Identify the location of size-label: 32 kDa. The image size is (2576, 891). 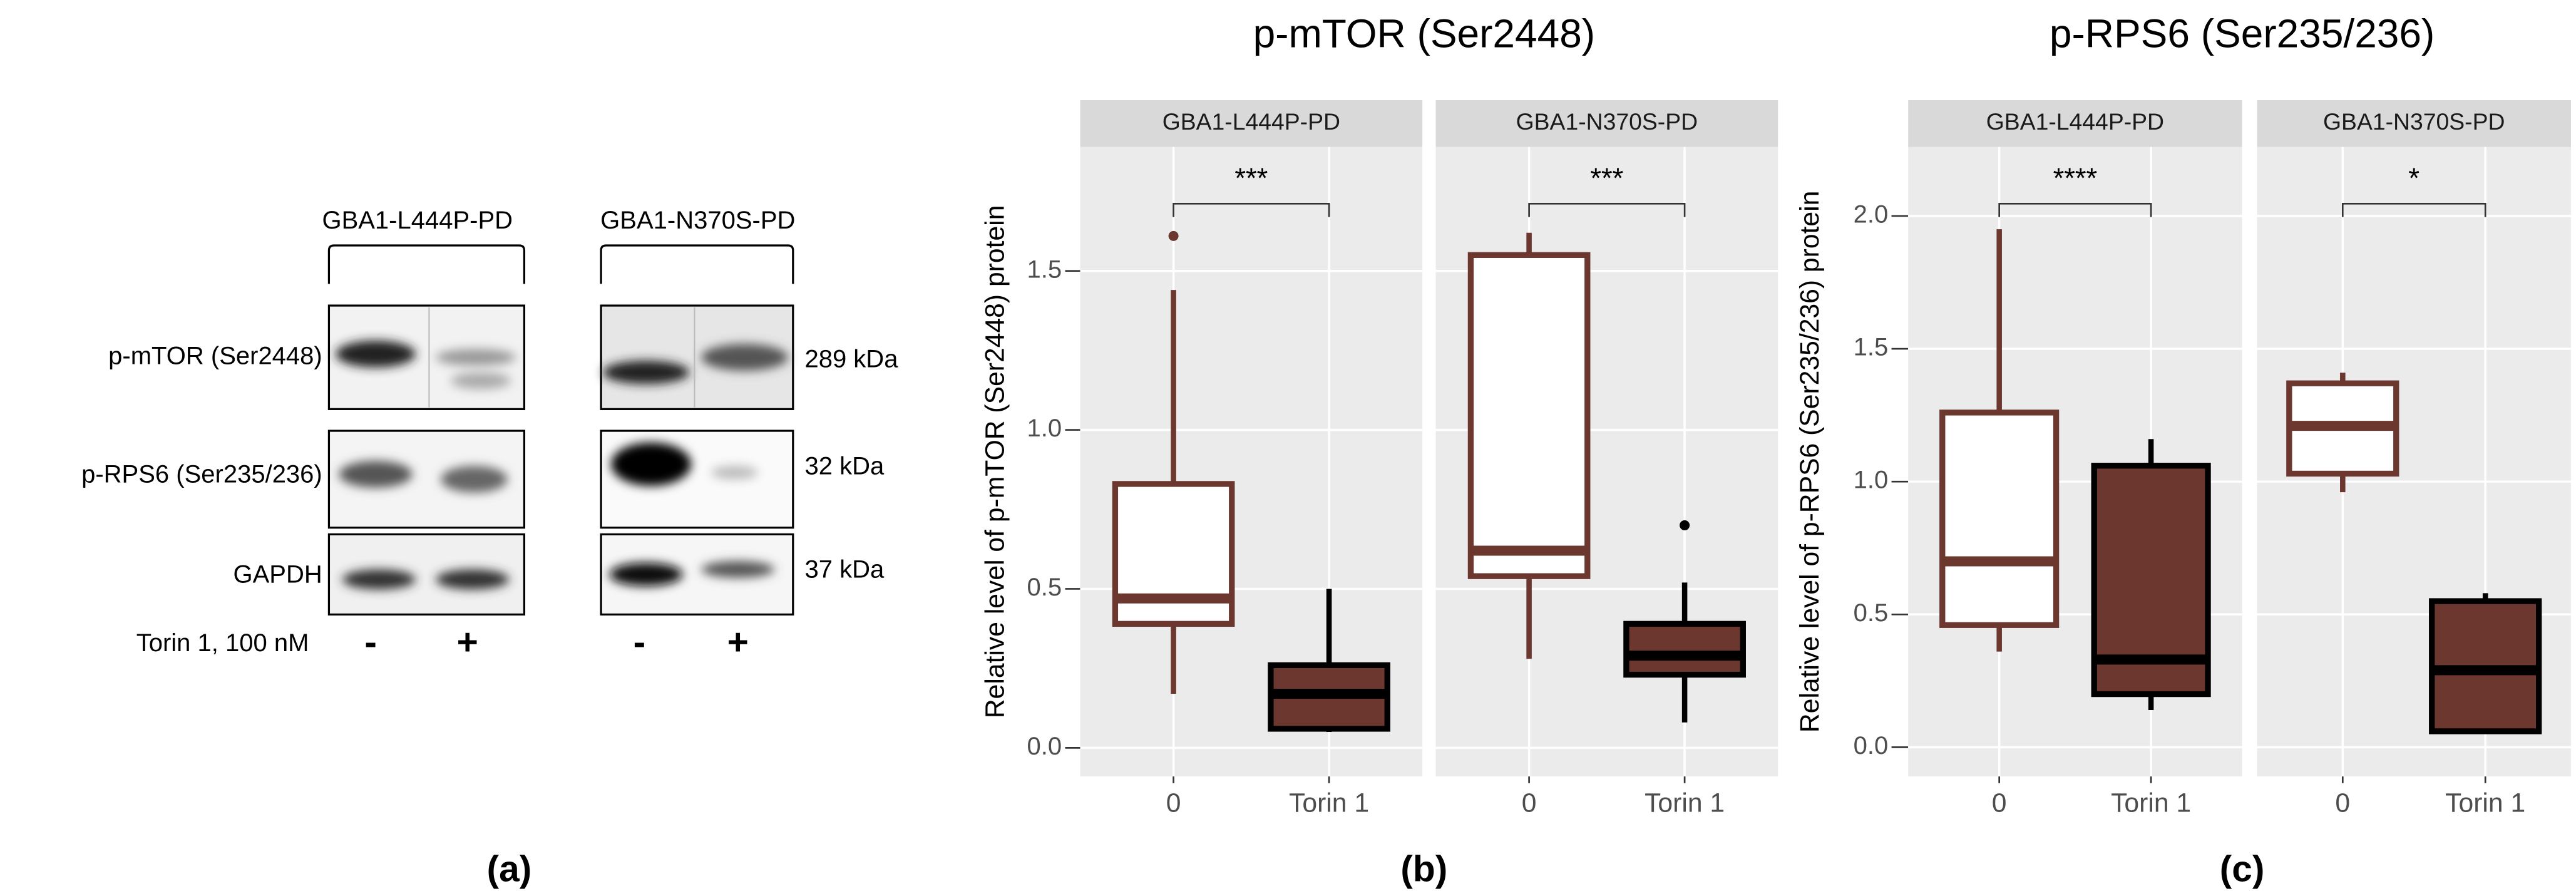
(844, 466).